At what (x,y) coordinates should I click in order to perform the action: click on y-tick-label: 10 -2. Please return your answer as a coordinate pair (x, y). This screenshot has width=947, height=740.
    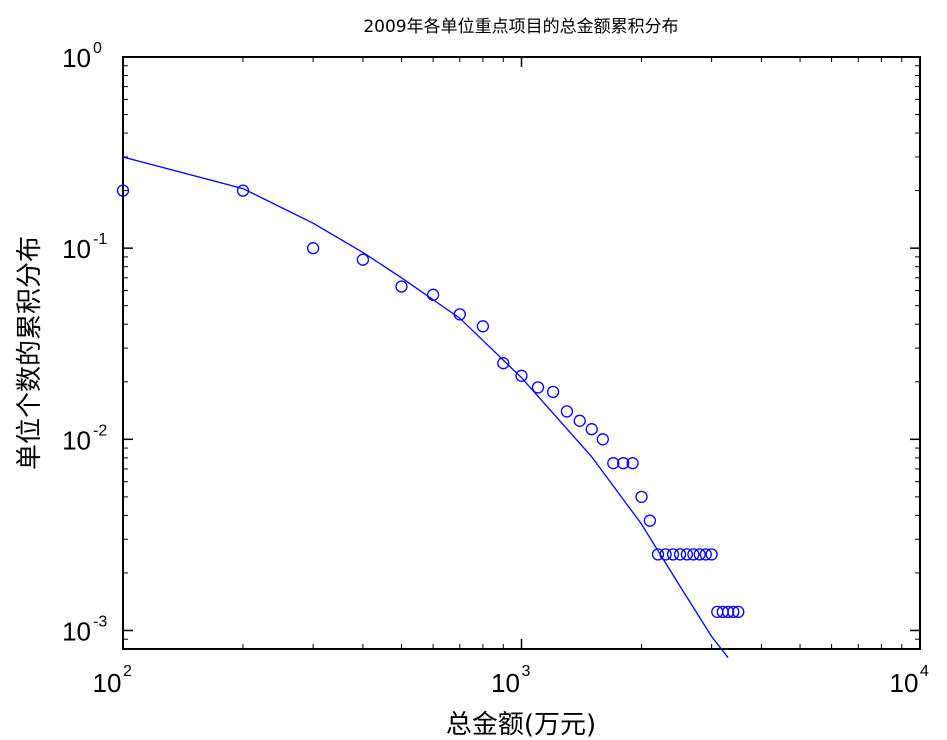
    Looking at the image, I should click on (84, 438).